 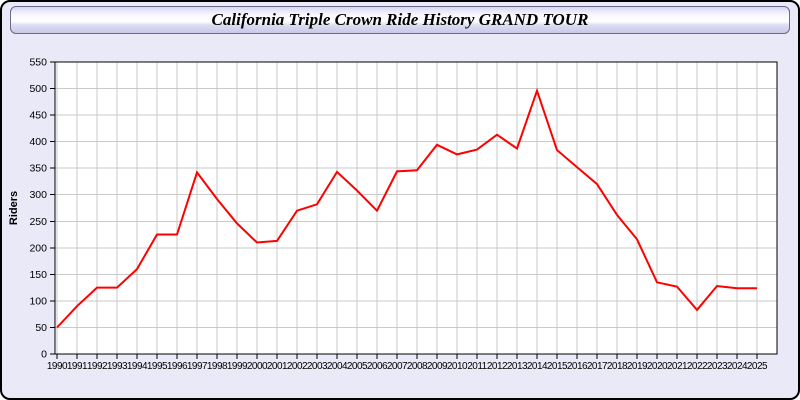 What do you see at coordinates (417, 366) in the screenshot?
I see `x-axis-tick-label: 2008` at bounding box center [417, 366].